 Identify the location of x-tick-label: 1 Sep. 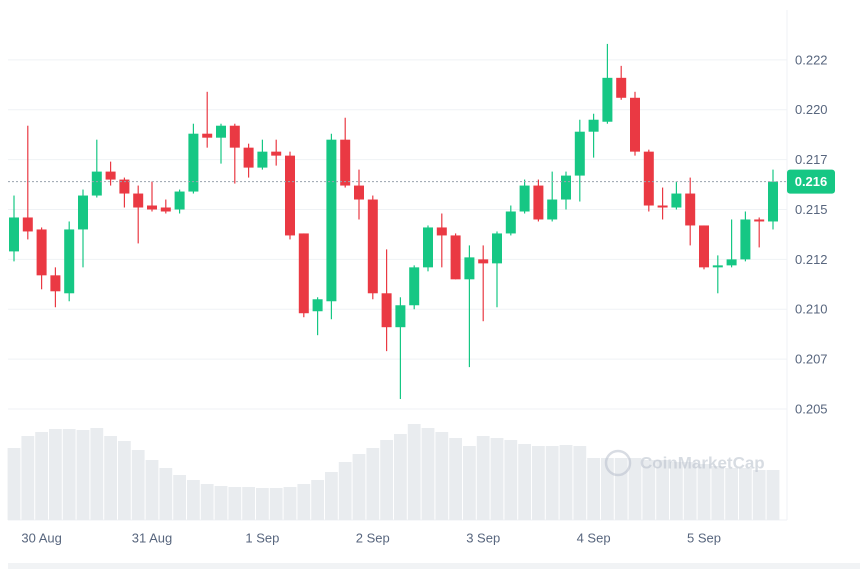
(262, 537).